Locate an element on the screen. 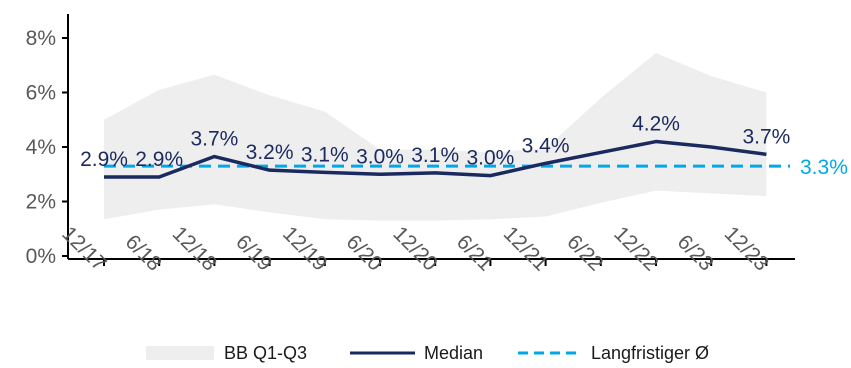  x-tick-label: 12/20 is located at coordinates (414, 248).